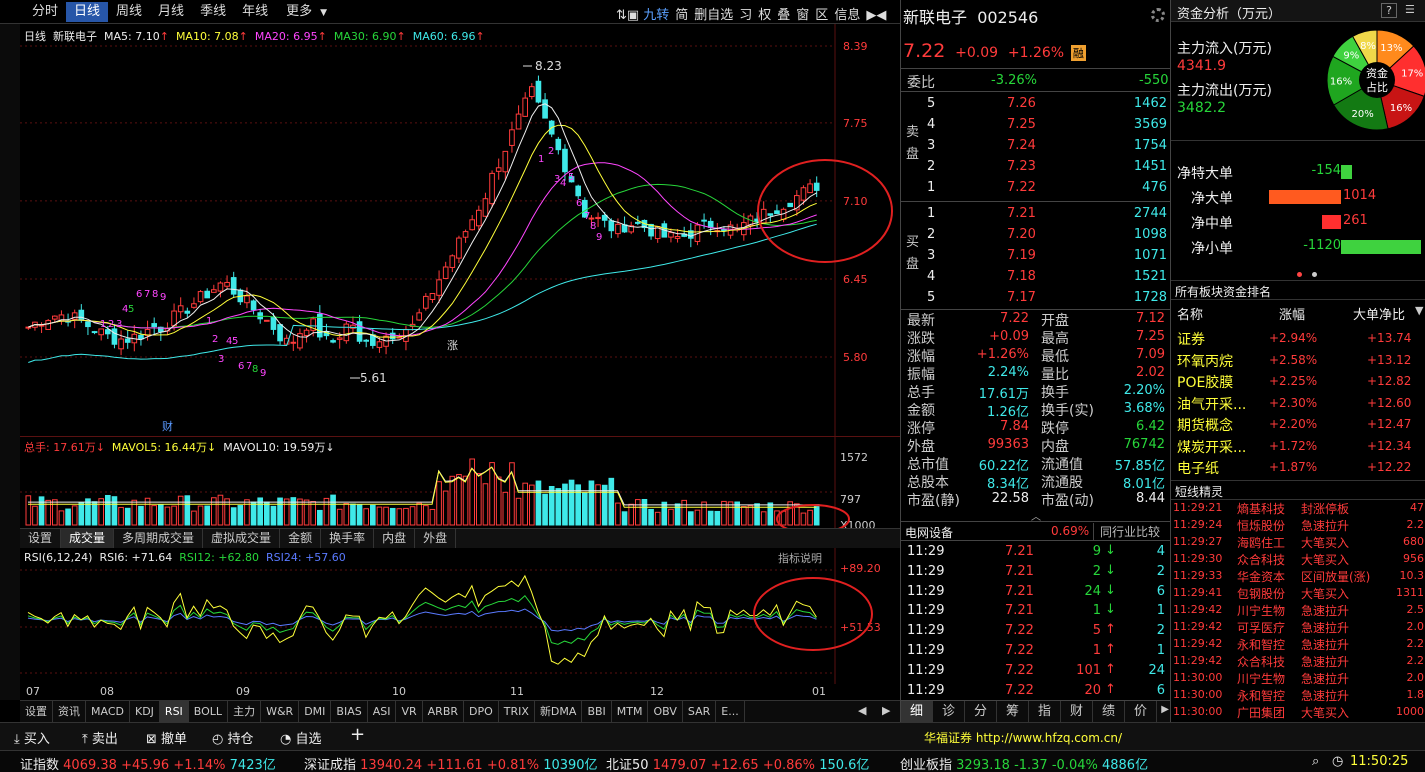 Image resolution: width=1425 pixels, height=772 pixels. I want to click on rank-row: 期货概念 +2.20% +12.47, so click(1298, 424).